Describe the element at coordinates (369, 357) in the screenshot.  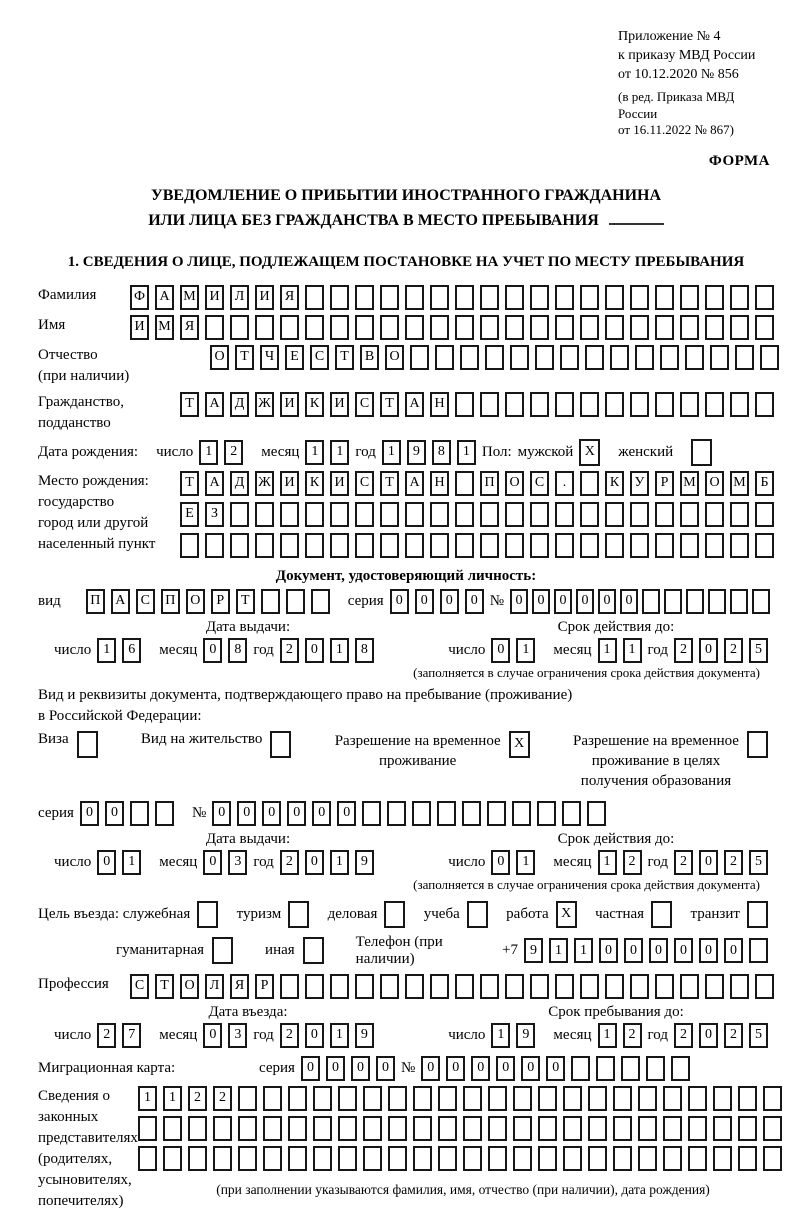
I see `cell: В` at that location.